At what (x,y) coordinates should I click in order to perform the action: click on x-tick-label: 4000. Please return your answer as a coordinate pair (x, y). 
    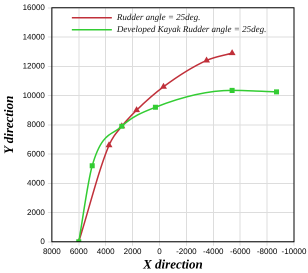
    Looking at the image, I should click on (106, 251).